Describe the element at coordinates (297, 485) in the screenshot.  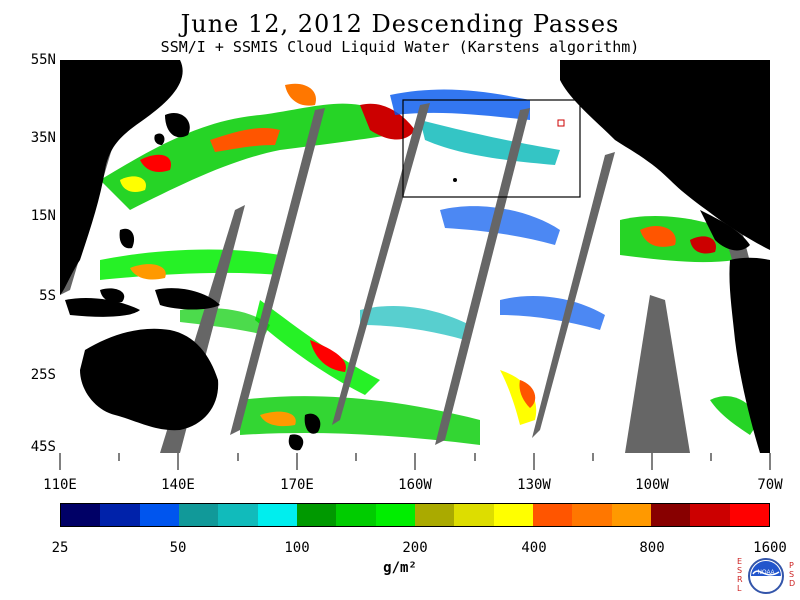
I see `lon-label-170e: 170E` at that location.